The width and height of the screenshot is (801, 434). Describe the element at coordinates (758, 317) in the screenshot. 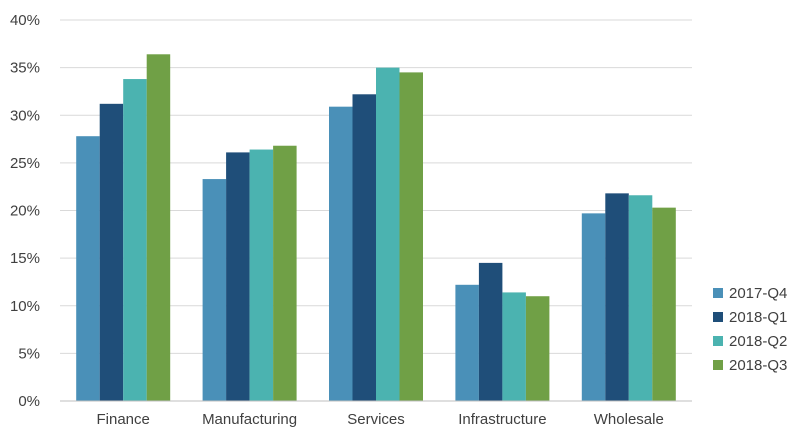

I see `legend-label: 2018-Q1` at that location.